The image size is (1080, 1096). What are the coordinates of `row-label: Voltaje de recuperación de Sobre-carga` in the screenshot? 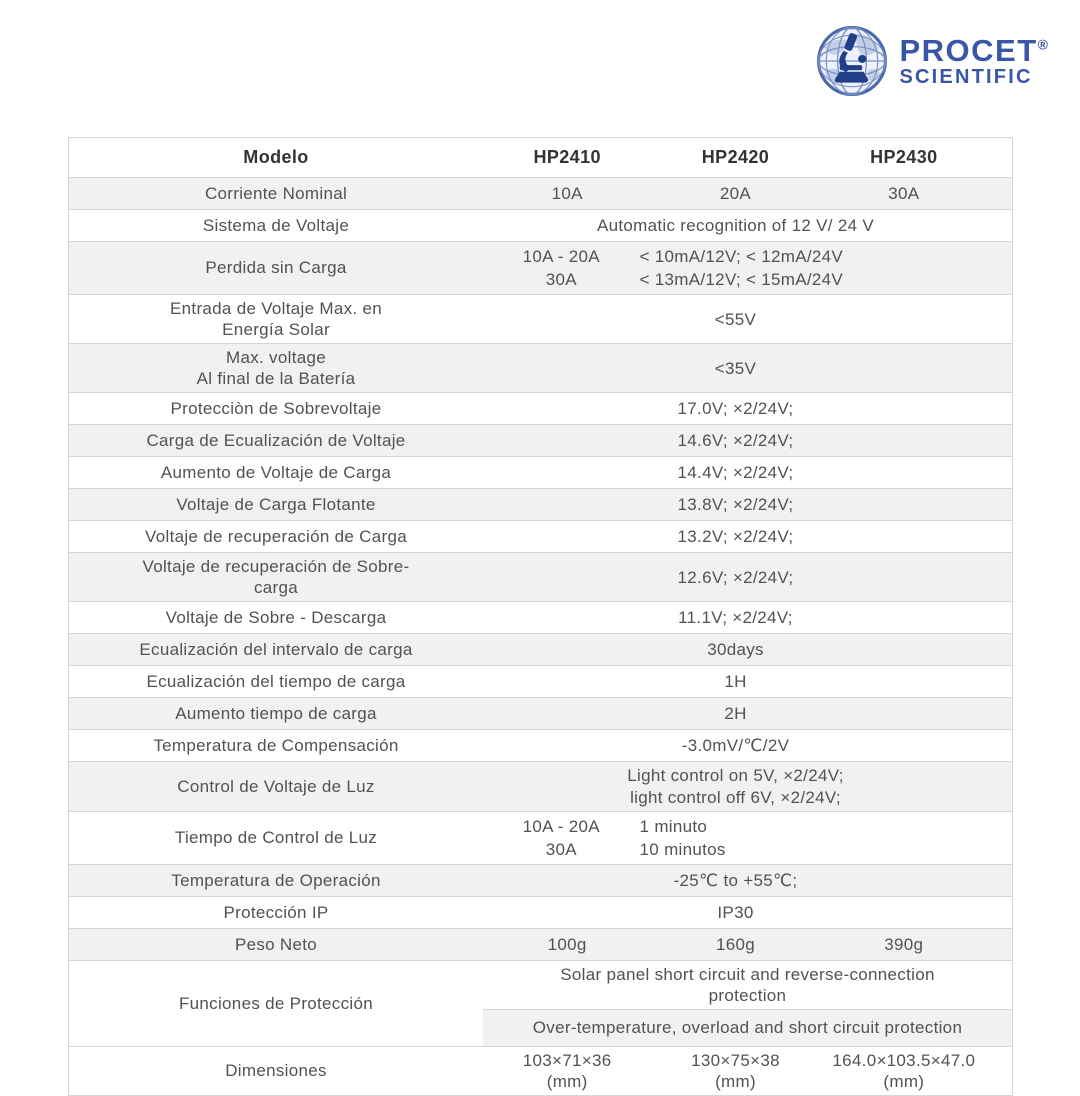 It's located at (276, 577).